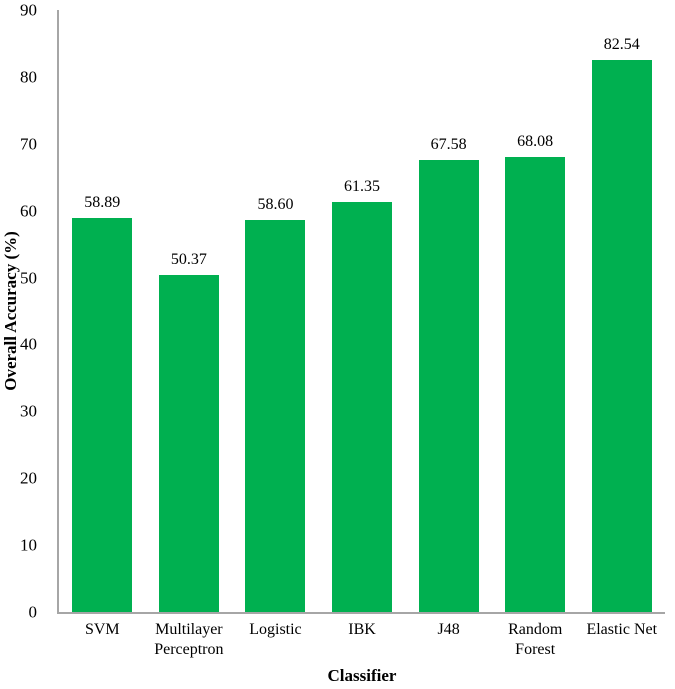 The width and height of the screenshot is (675, 689). What do you see at coordinates (28, 545) in the screenshot?
I see `y-tick-label: 10` at bounding box center [28, 545].